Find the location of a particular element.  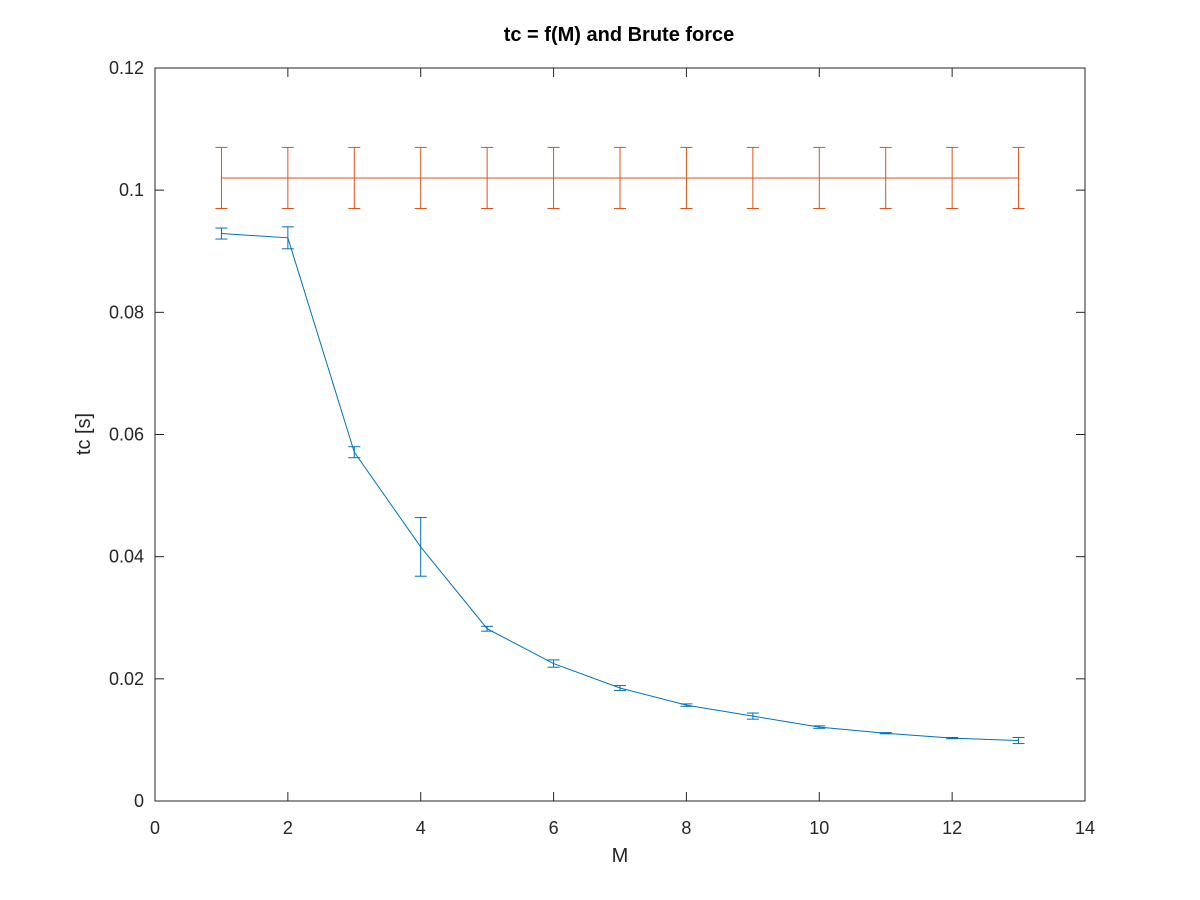

x-tick-label: 6 is located at coordinates (554, 828).